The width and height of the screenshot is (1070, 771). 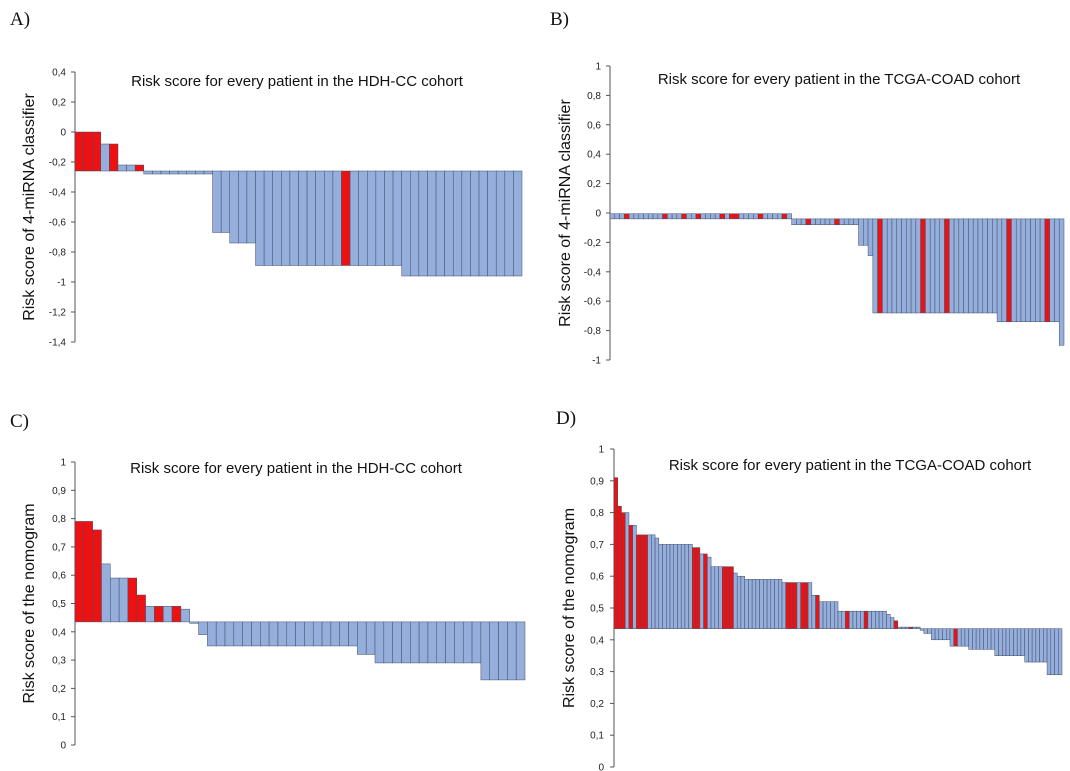 What do you see at coordinates (58, 253) in the screenshot?
I see `y-tick-label: -0,8` at bounding box center [58, 253].